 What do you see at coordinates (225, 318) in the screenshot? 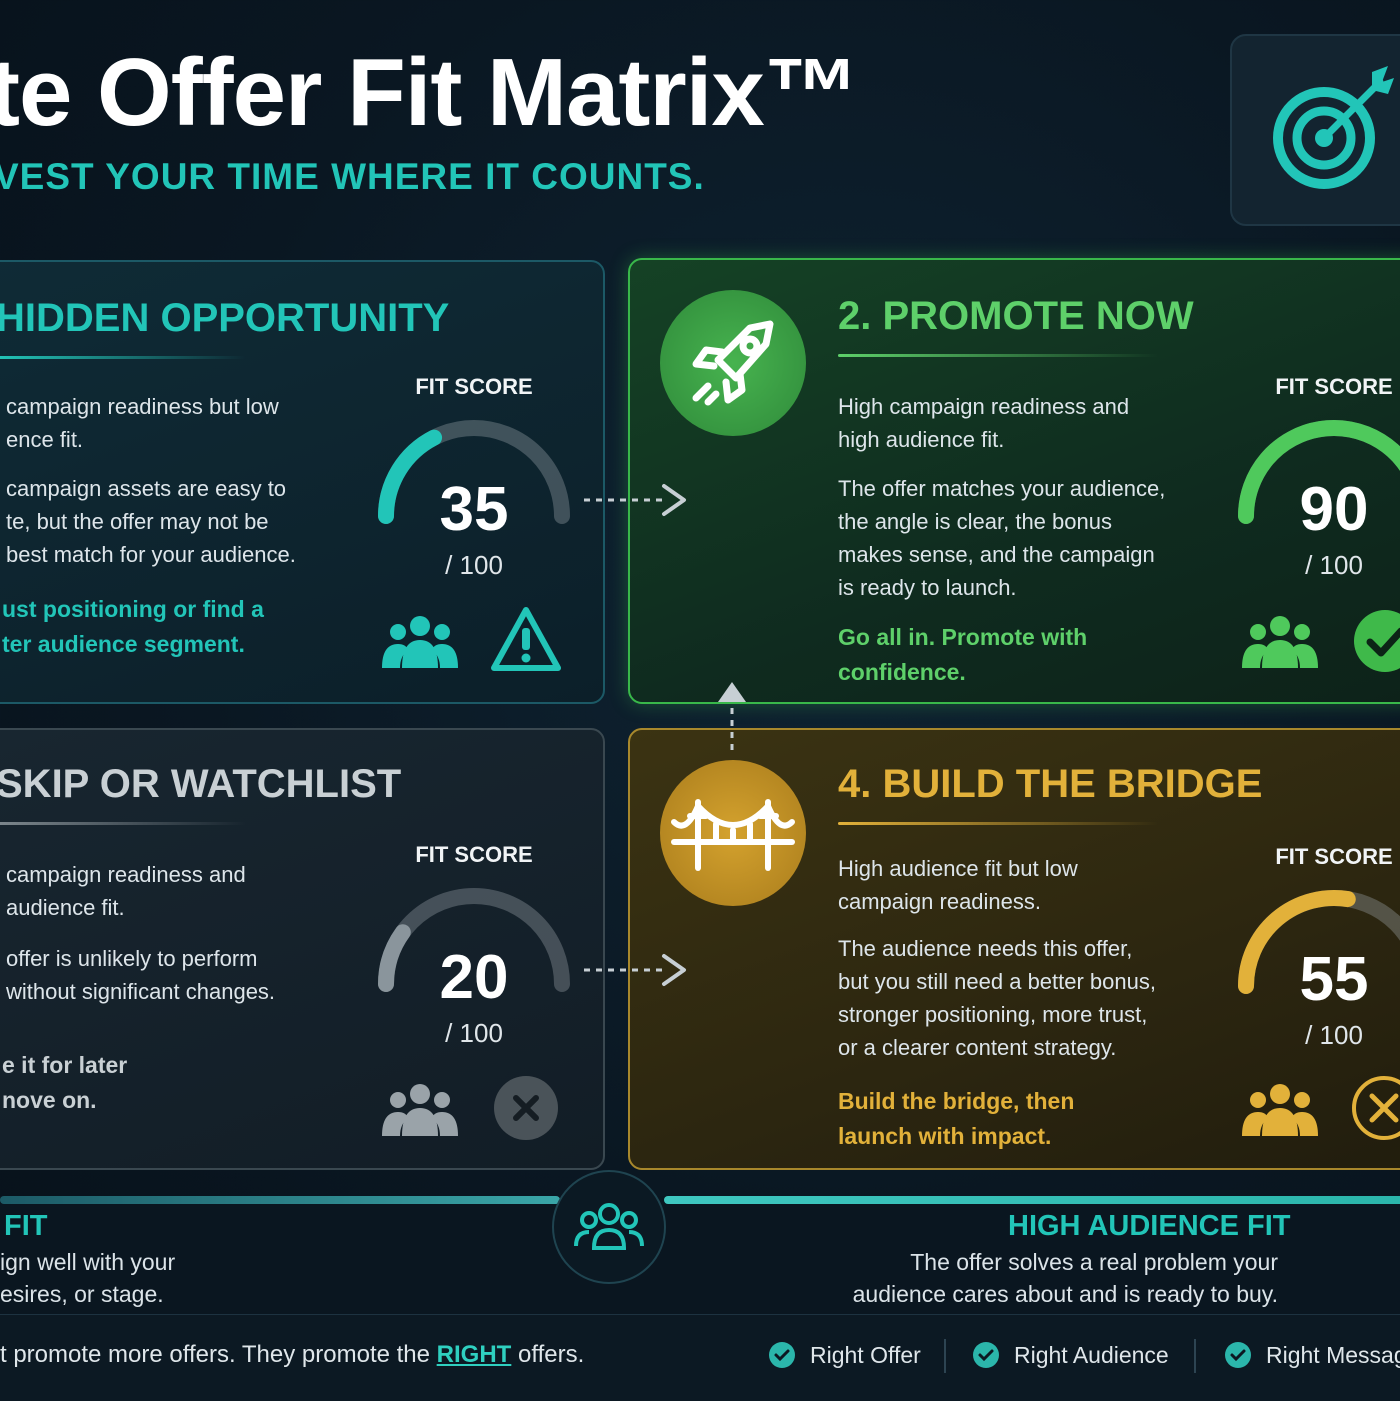
I see `quadrant-title: HIDDEN OPPORTUNITY` at bounding box center [225, 318].